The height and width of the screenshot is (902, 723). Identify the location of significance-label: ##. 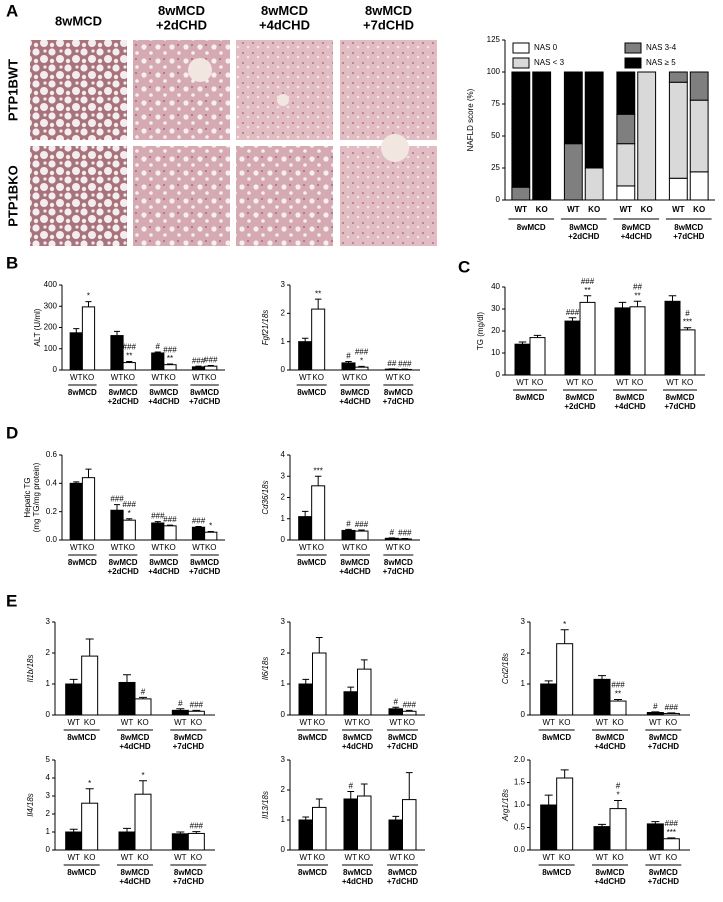
(391, 363).